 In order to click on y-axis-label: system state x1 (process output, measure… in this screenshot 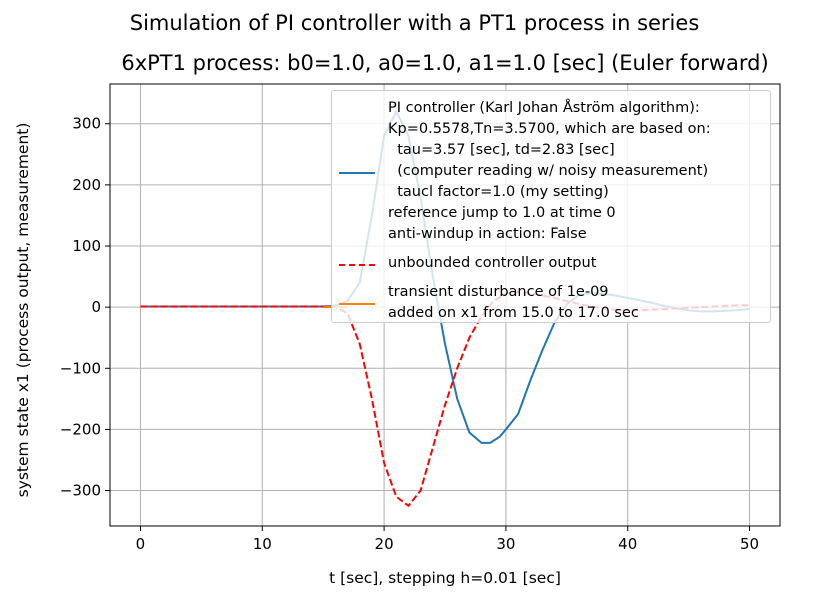, I will do `click(23, 310)`.